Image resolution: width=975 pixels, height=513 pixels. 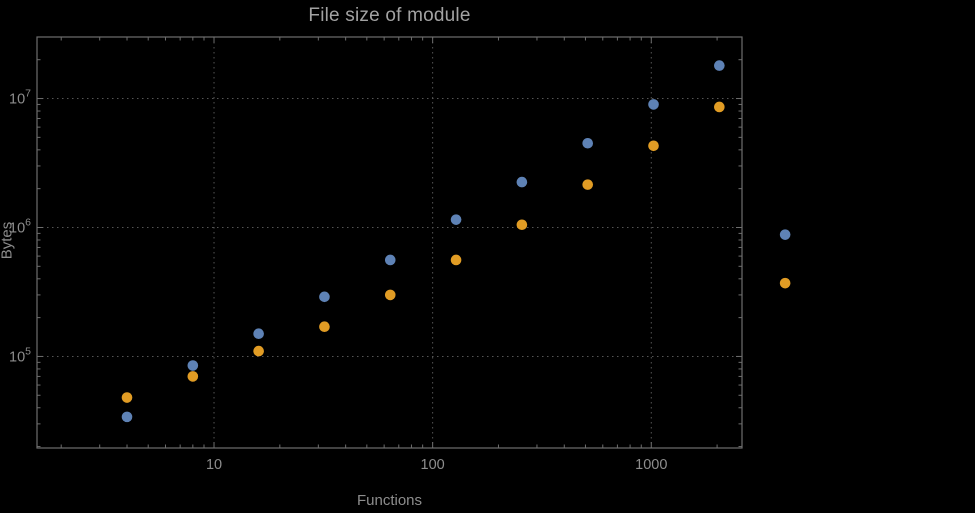 What do you see at coordinates (20, 98) in the screenshot?
I see `tick-label-y: 10⁷` at bounding box center [20, 98].